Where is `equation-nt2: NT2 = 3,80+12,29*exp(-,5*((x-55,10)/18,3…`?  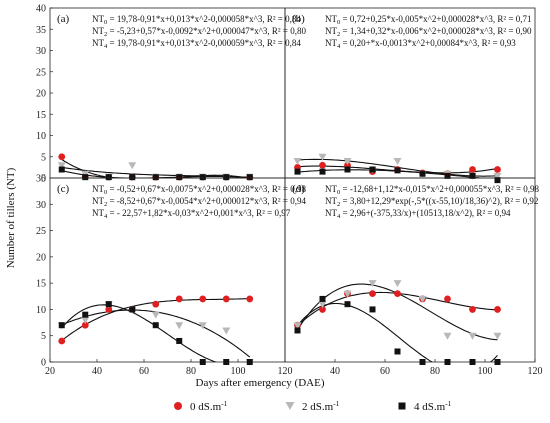
equation-nt2: NT2 = 3,80+12,29*exp(-,5*((x-55,10)/18,3… is located at coordinates (431, 202).